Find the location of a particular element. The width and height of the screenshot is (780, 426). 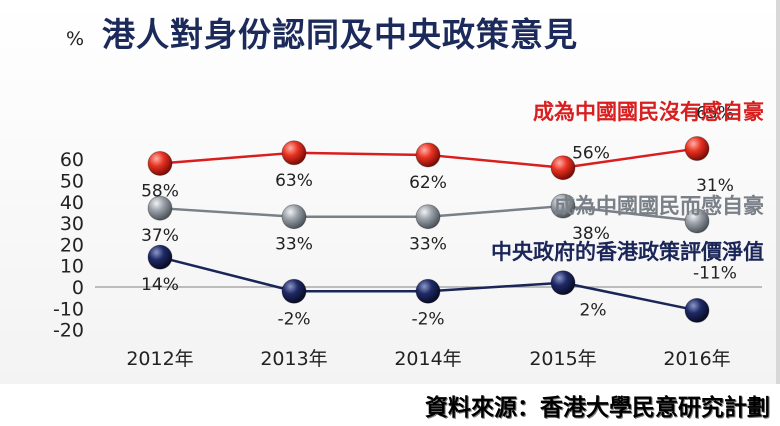

series-name-label: 成為中國國民沒有感自豪 is located at coordinates (648, 112).